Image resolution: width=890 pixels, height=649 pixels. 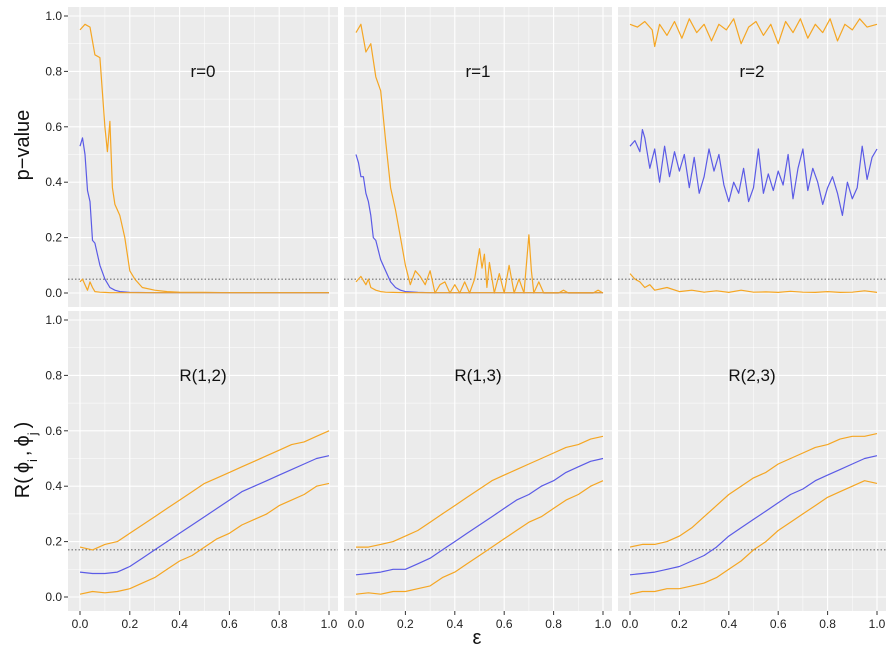 What do you see at coordinates (356, 624) in the screenshot?
I see `panel-5-x-tick-label: 0.0` at bounding box center [356, 624].